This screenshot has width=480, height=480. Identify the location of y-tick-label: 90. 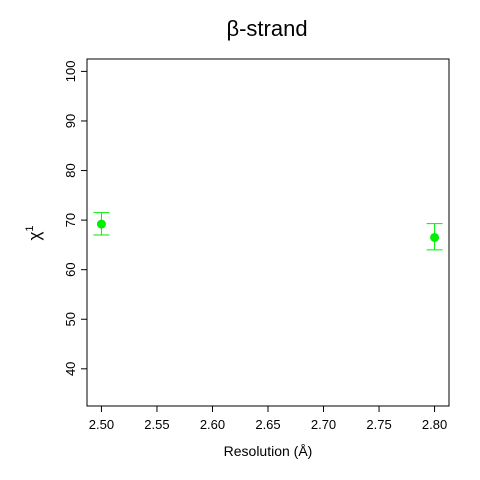
(70, 121).